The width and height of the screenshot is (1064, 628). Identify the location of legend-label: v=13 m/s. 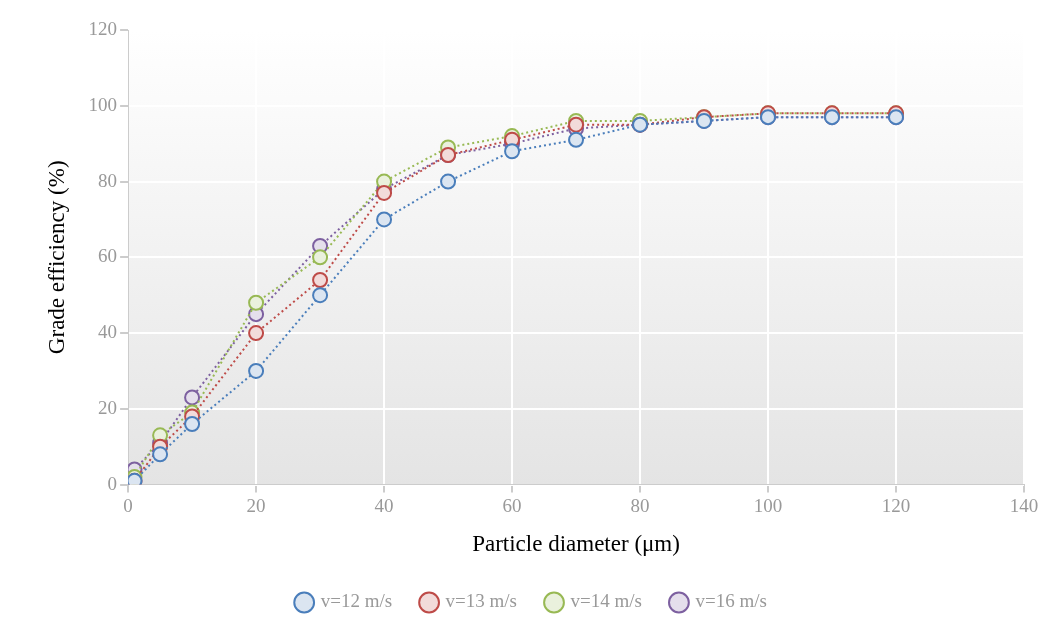
(481, 601).